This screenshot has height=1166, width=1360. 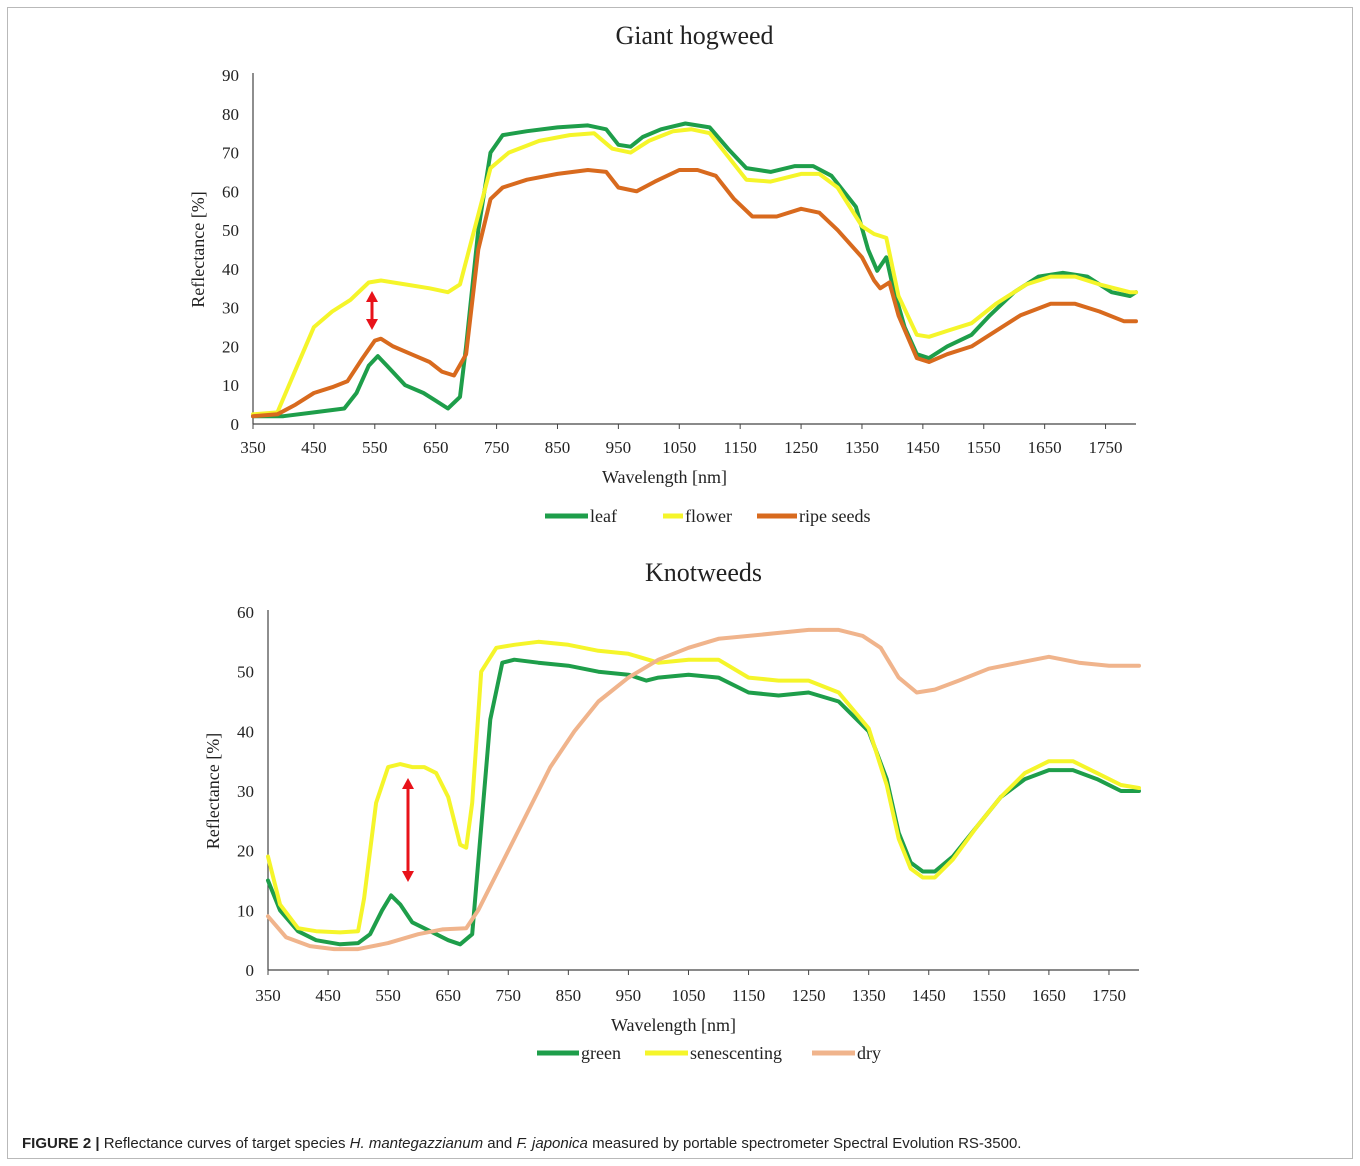 I want to click on caption-label: FIGURE 2 |, so click(x=61, y=1143).